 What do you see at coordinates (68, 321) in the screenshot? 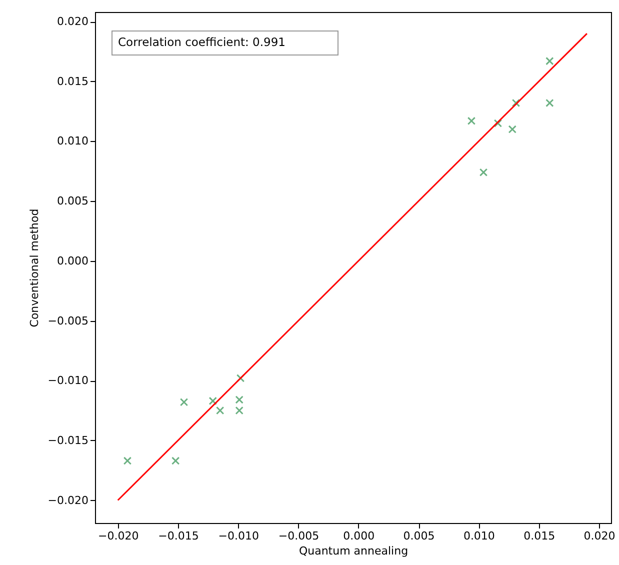
I see `y-tick-label: −0.005` at bounding box center [68, 321].